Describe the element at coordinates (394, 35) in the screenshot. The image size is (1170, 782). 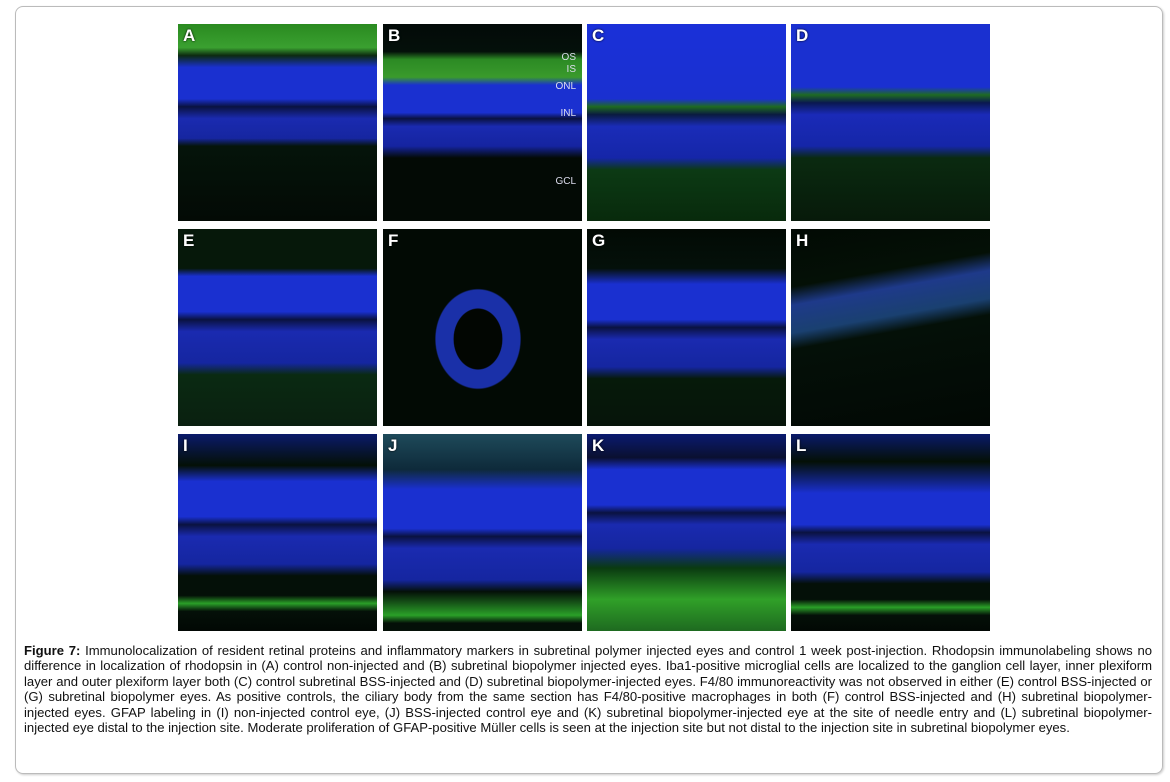
I see `panel-label: B` at that location.